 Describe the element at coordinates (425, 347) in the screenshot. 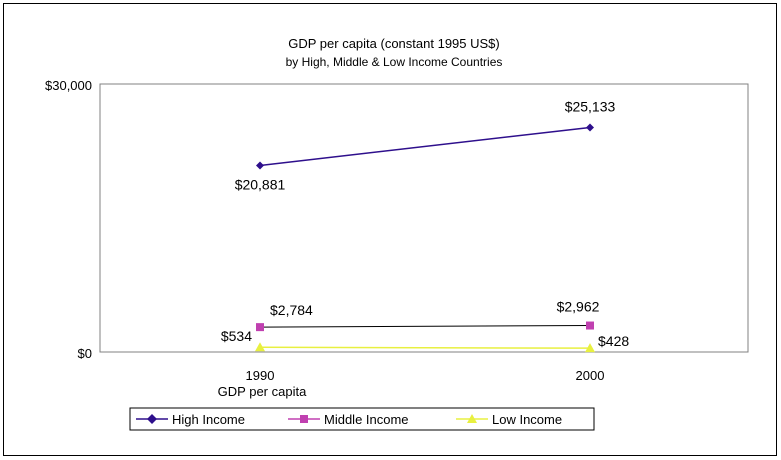

I see `series-line-low-income` at that location.